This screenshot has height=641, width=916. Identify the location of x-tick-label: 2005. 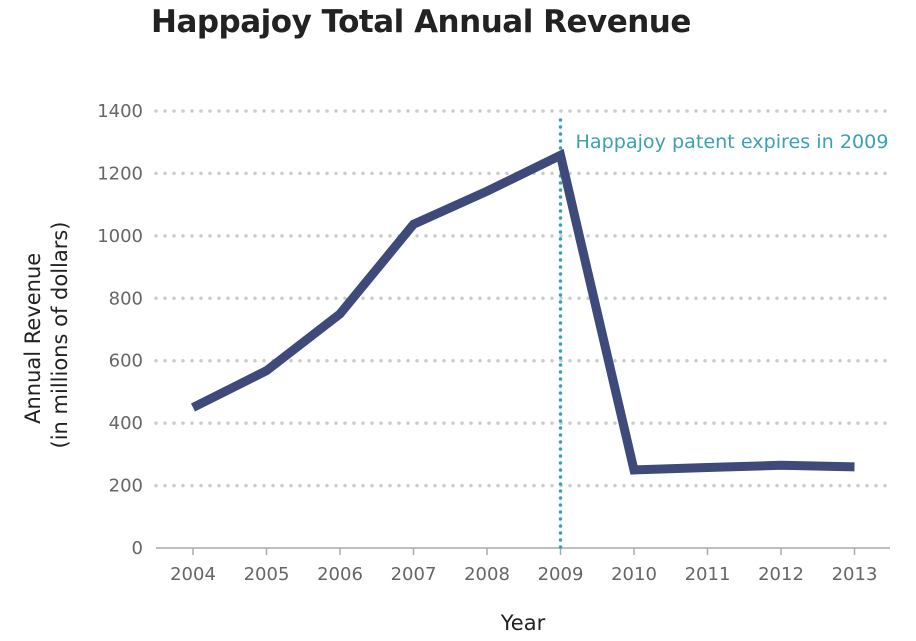
(267, 574).